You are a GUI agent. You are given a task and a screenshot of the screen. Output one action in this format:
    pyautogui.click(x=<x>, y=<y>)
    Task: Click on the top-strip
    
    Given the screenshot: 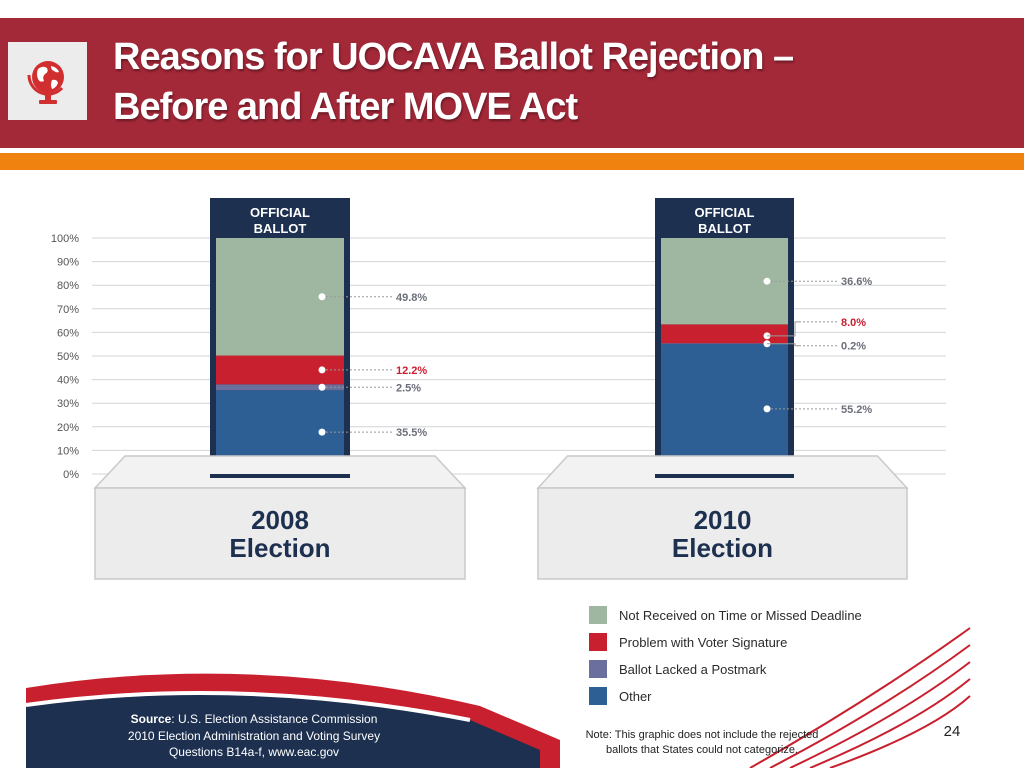 What is the action you would take?
    pyautogui.click(x=512, y=9)
    